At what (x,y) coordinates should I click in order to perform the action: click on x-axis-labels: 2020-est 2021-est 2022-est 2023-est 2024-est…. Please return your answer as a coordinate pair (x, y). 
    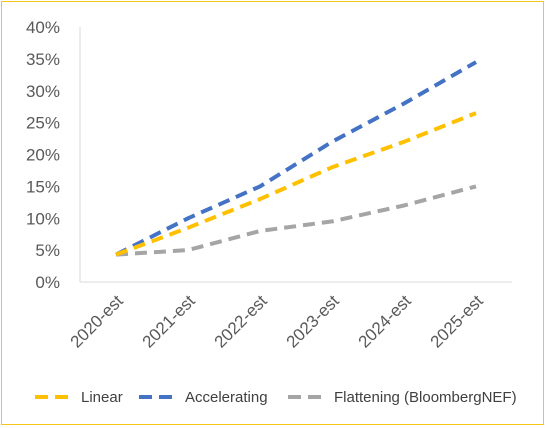
    Looking at the image, I should click on (277, 321).